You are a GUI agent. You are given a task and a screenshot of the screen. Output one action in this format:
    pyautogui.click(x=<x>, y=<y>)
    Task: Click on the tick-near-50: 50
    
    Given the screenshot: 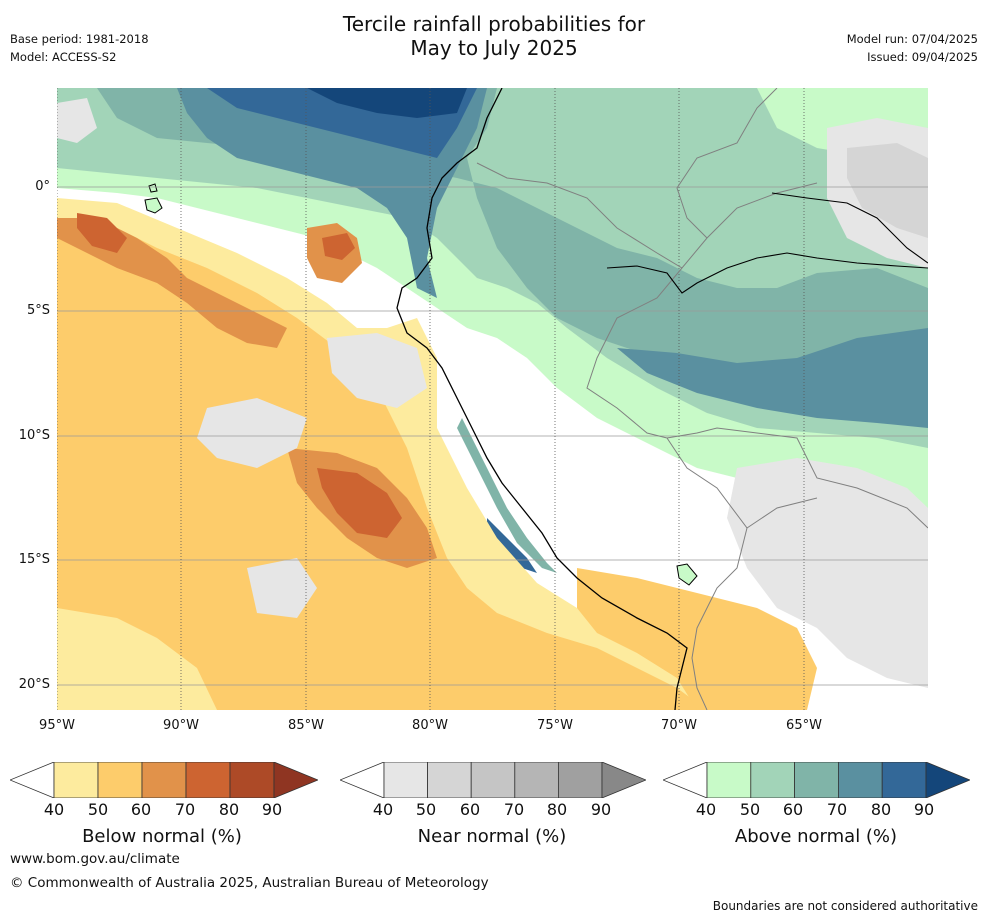 What is the action you would take?
    pyautogui.click(x=426, y=809)
    